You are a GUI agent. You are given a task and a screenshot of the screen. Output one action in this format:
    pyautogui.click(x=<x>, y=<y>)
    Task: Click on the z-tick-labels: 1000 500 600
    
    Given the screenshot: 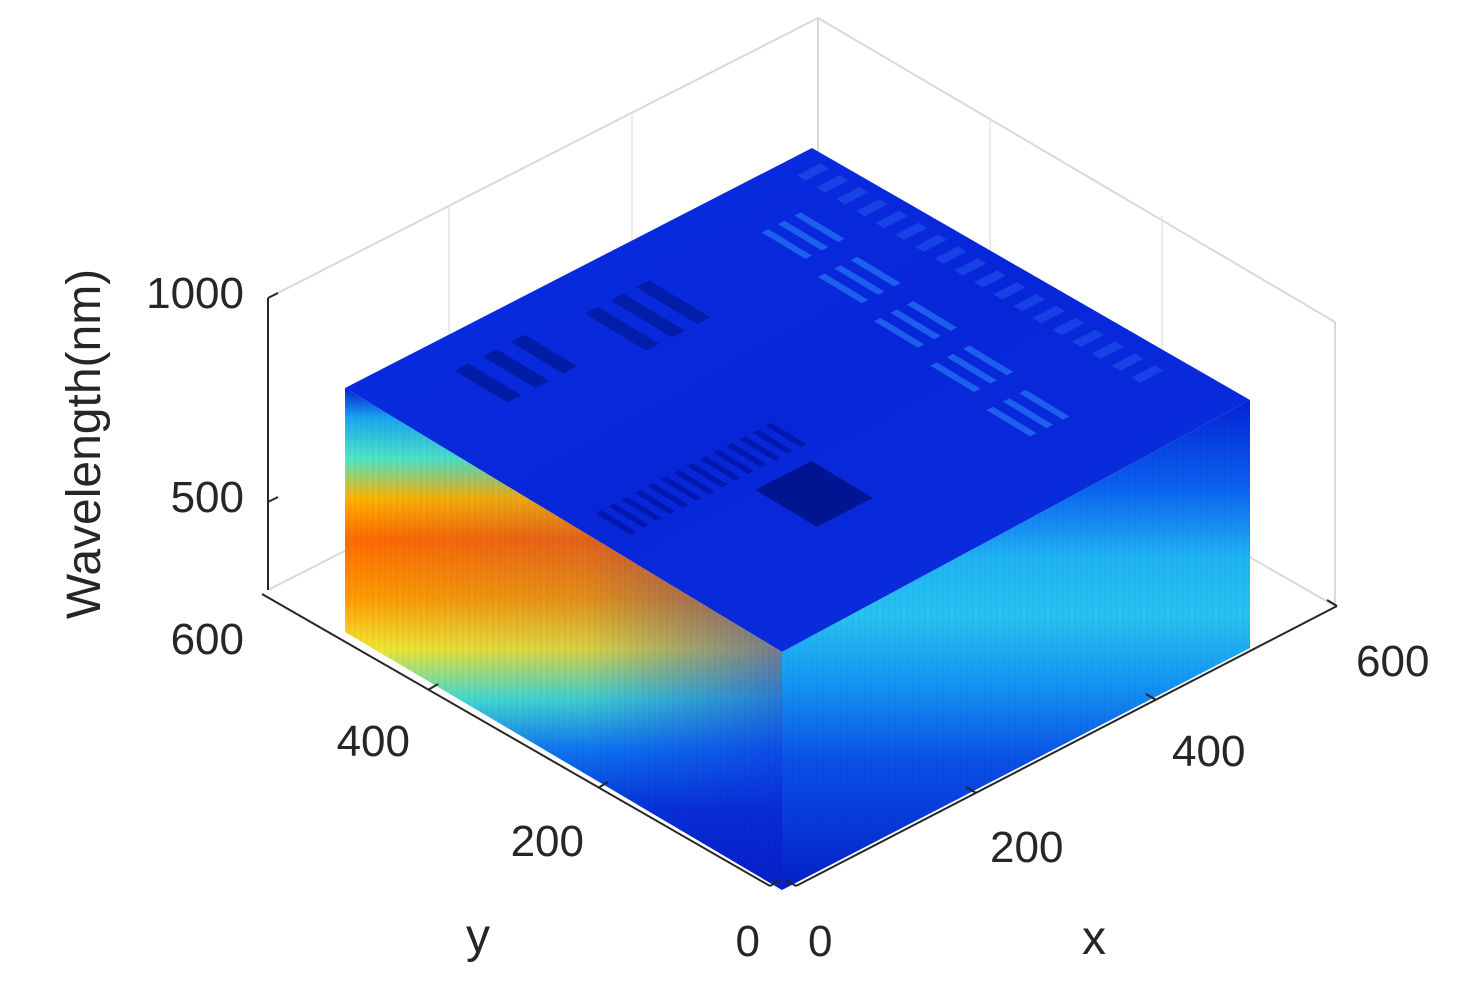 What is the action you would take?
    pyautogui.click(x=195, y=466)
    